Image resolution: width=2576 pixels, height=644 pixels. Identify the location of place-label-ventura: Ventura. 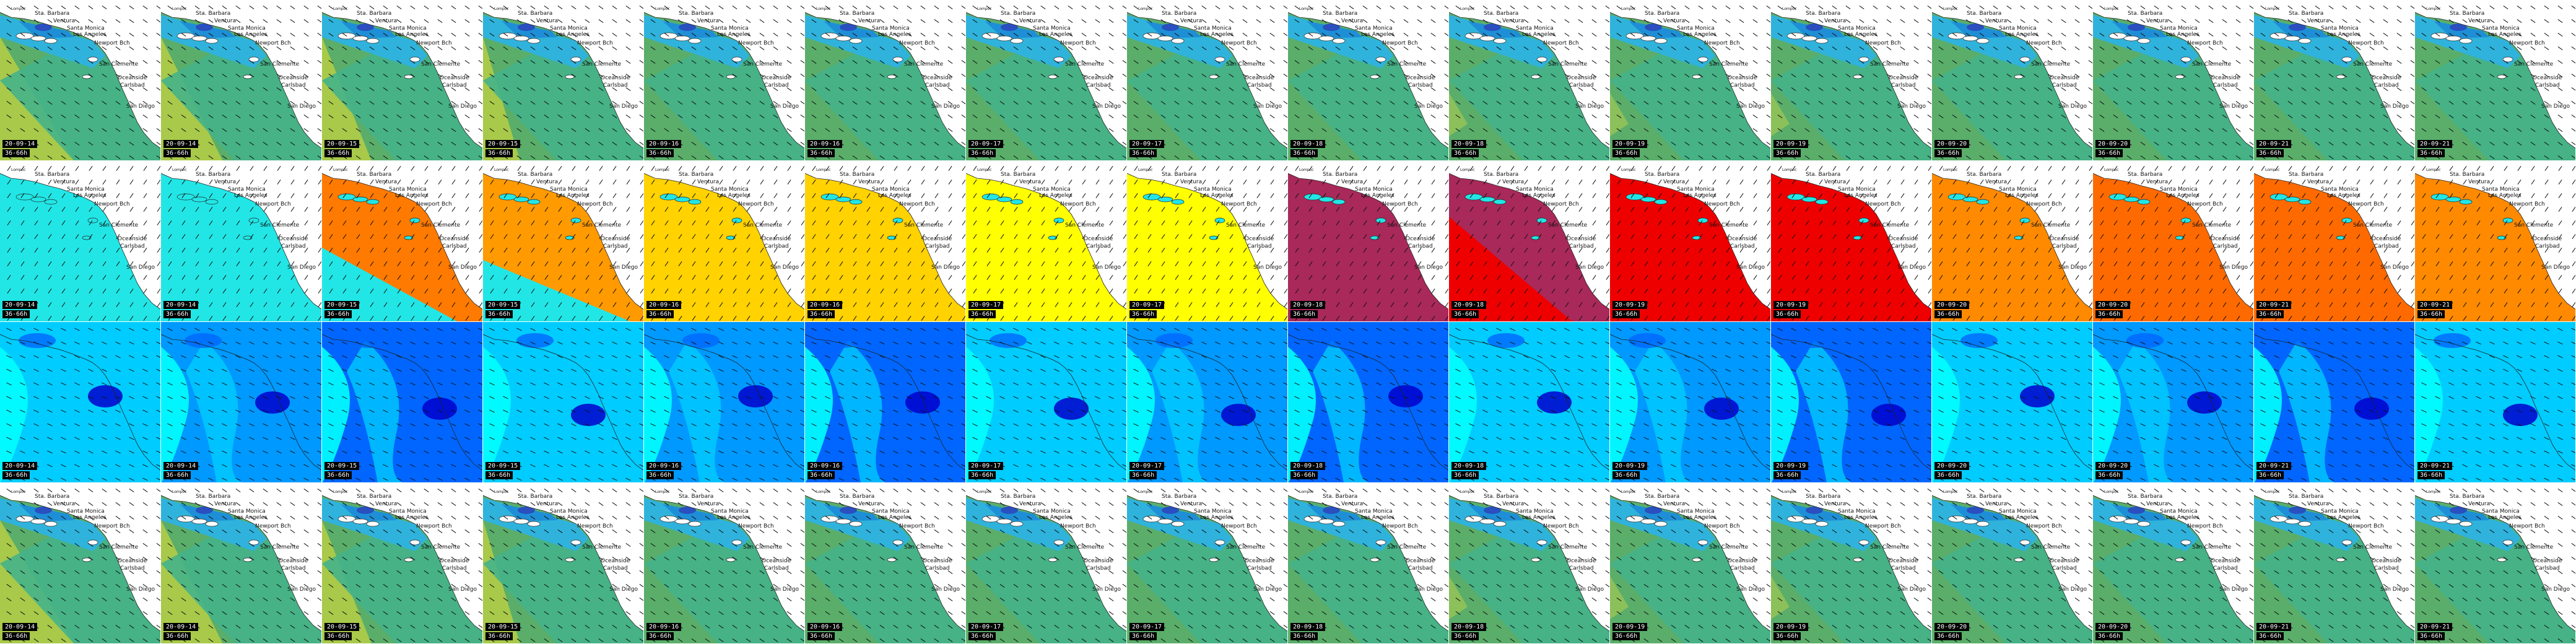
(1996, 21).